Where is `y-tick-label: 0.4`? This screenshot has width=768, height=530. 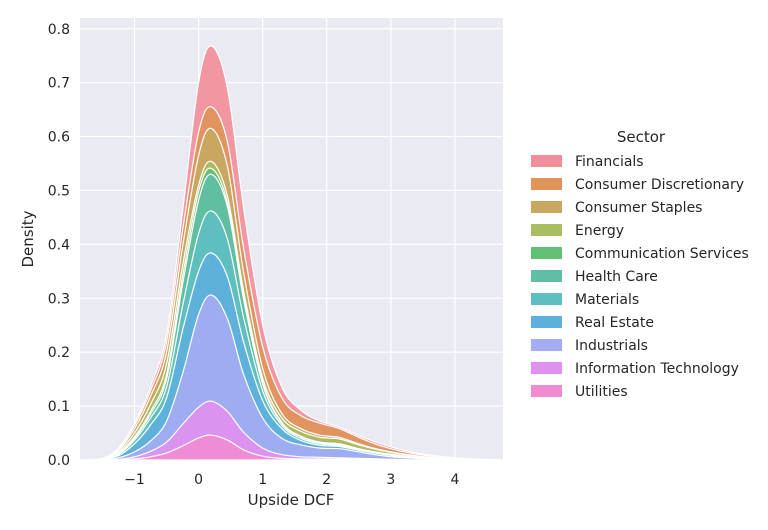 y-tick-label: 0.4 is located at coordinates (59, 245).